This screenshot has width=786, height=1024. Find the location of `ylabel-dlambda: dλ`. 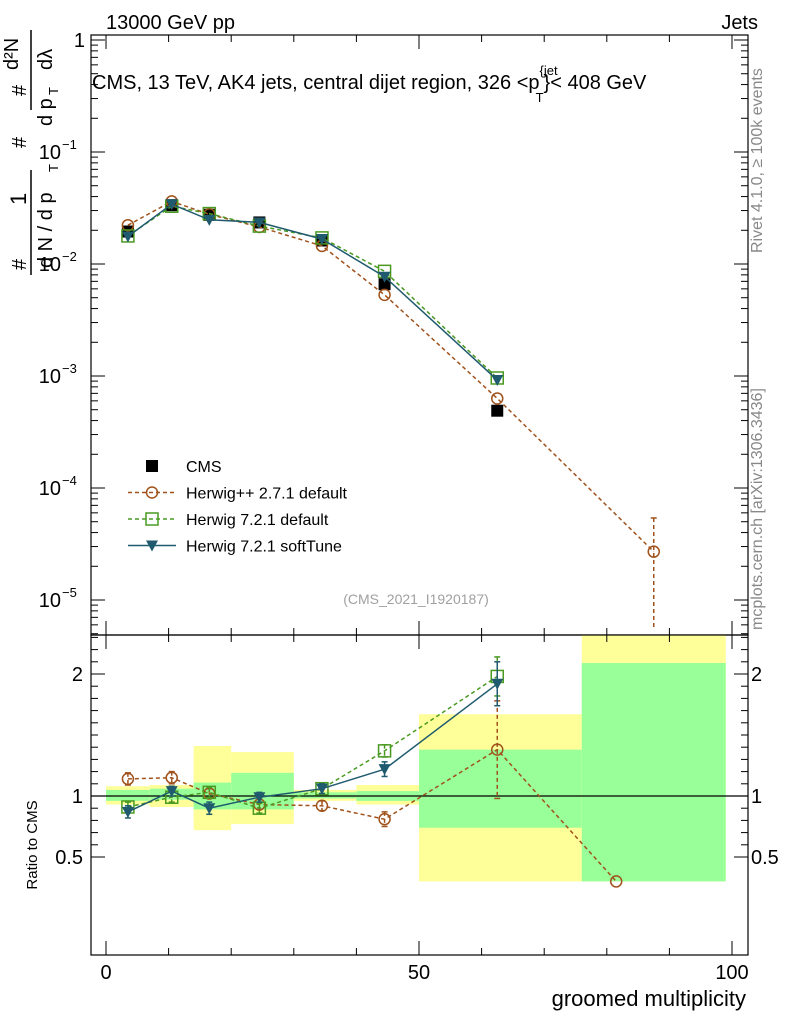

ylabel-dlambda: dλ is located at coordinates (46, 59).